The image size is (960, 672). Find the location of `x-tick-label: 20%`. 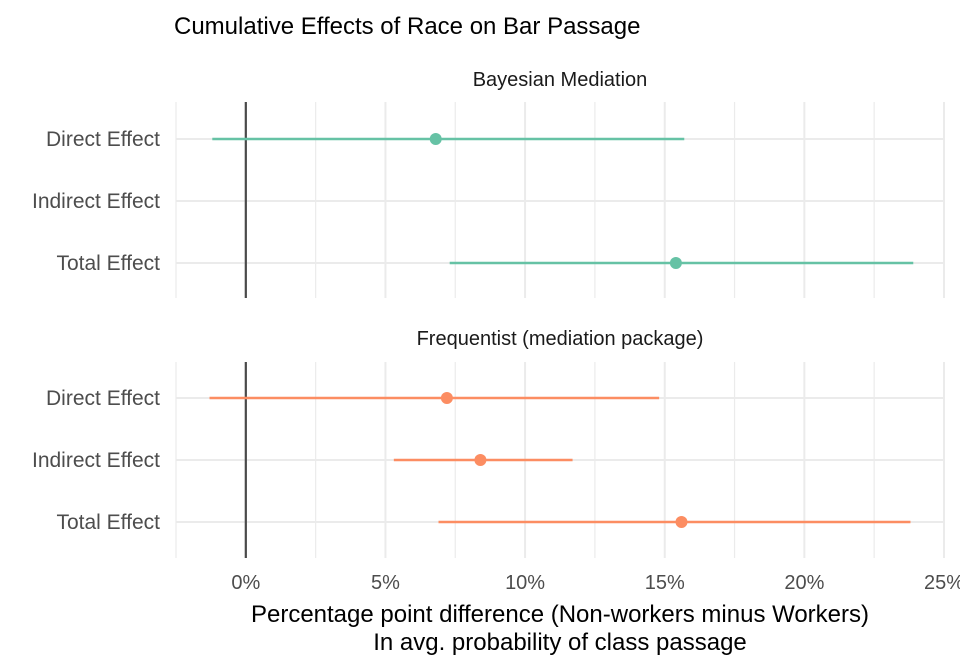

x-tick-label: 20% is located at coordinates (804, 583).